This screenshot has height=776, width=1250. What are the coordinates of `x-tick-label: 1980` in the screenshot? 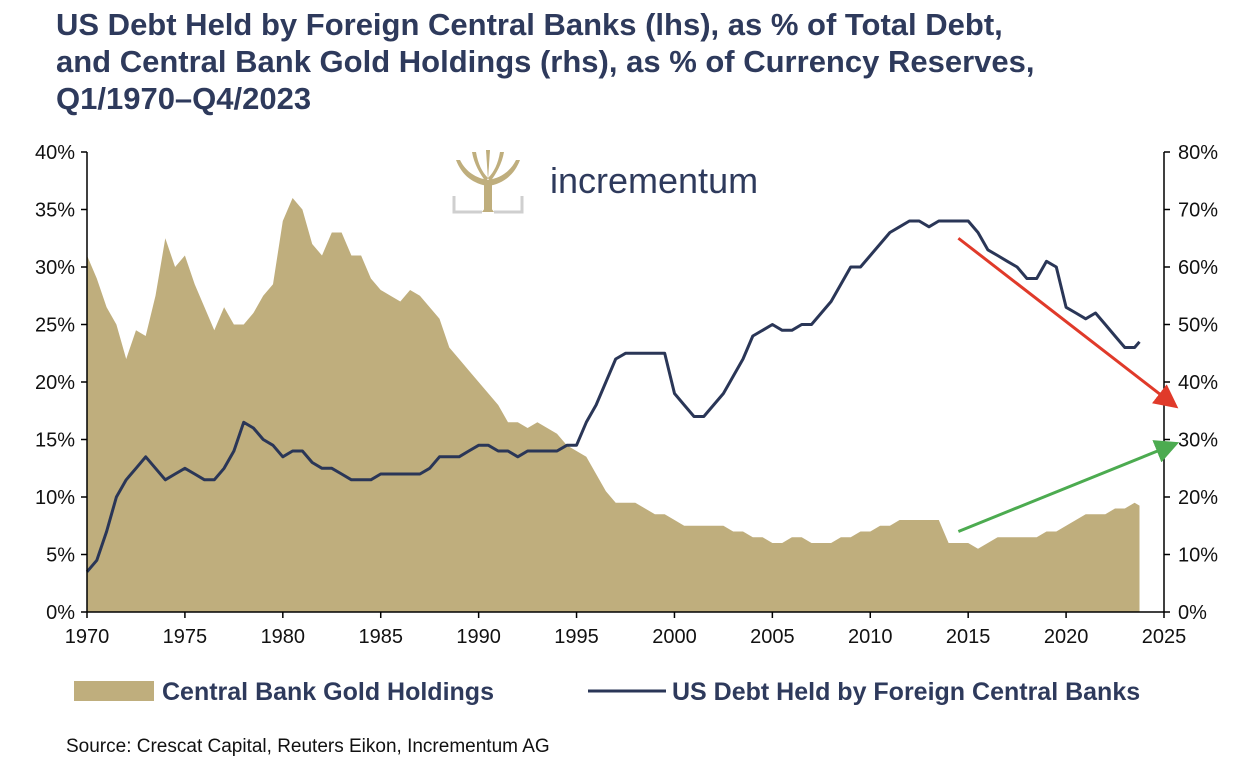 It's located at (283, 637).